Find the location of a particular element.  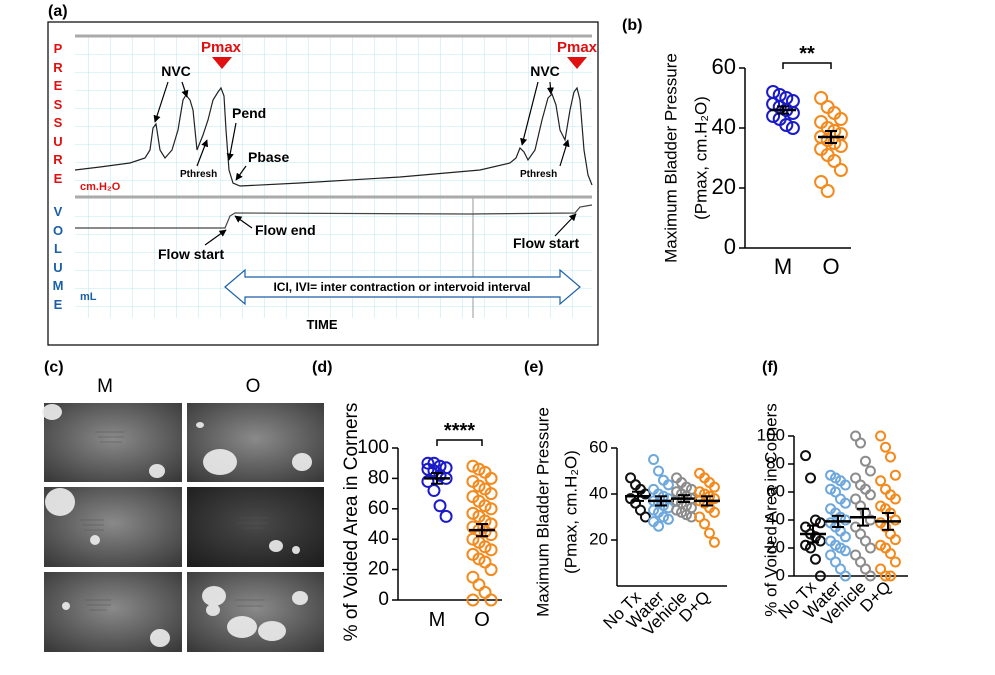

panel-label: (f) is located at coordinates (770, 367).